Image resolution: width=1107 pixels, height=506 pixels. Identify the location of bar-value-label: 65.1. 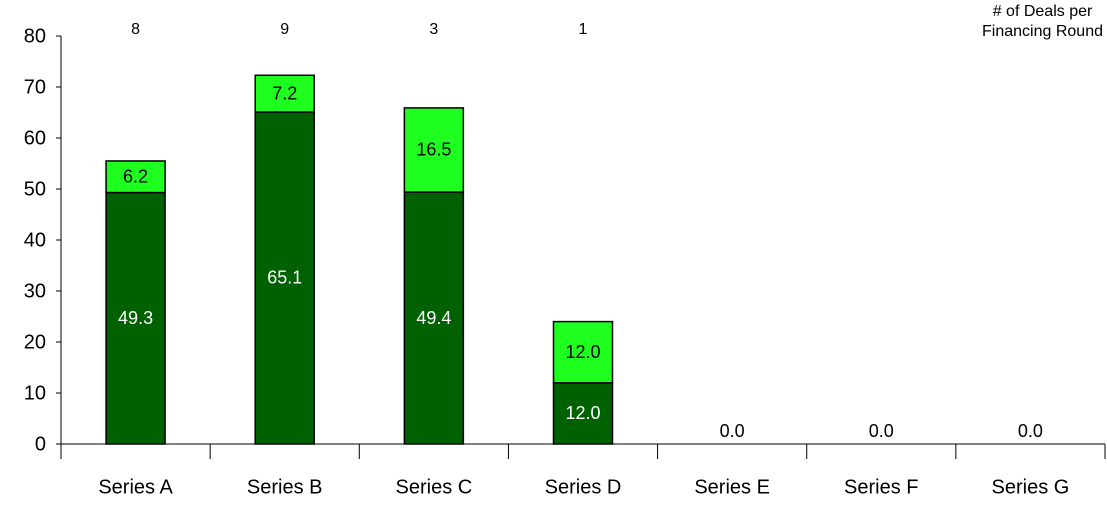
(284, 278).